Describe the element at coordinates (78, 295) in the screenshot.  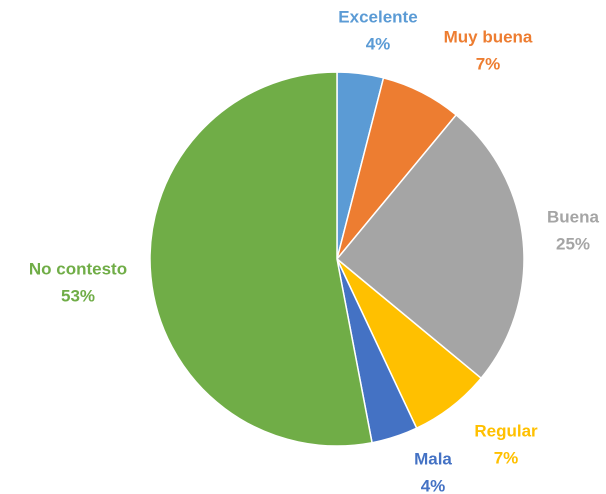
I see `slice-value-label: 53%` at that location.